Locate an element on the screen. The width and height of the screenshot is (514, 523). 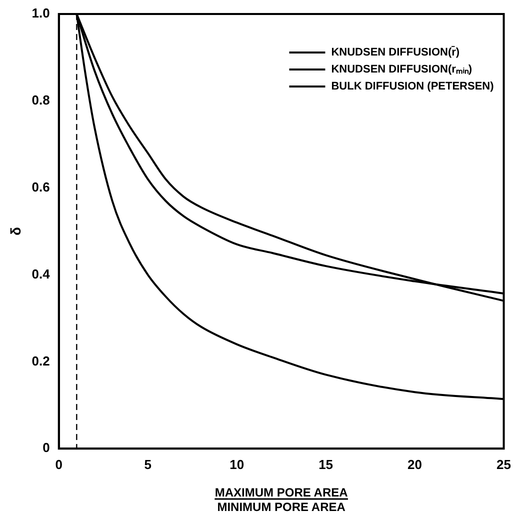
x-tick-label: 15 is located at coordinates (326, 464).